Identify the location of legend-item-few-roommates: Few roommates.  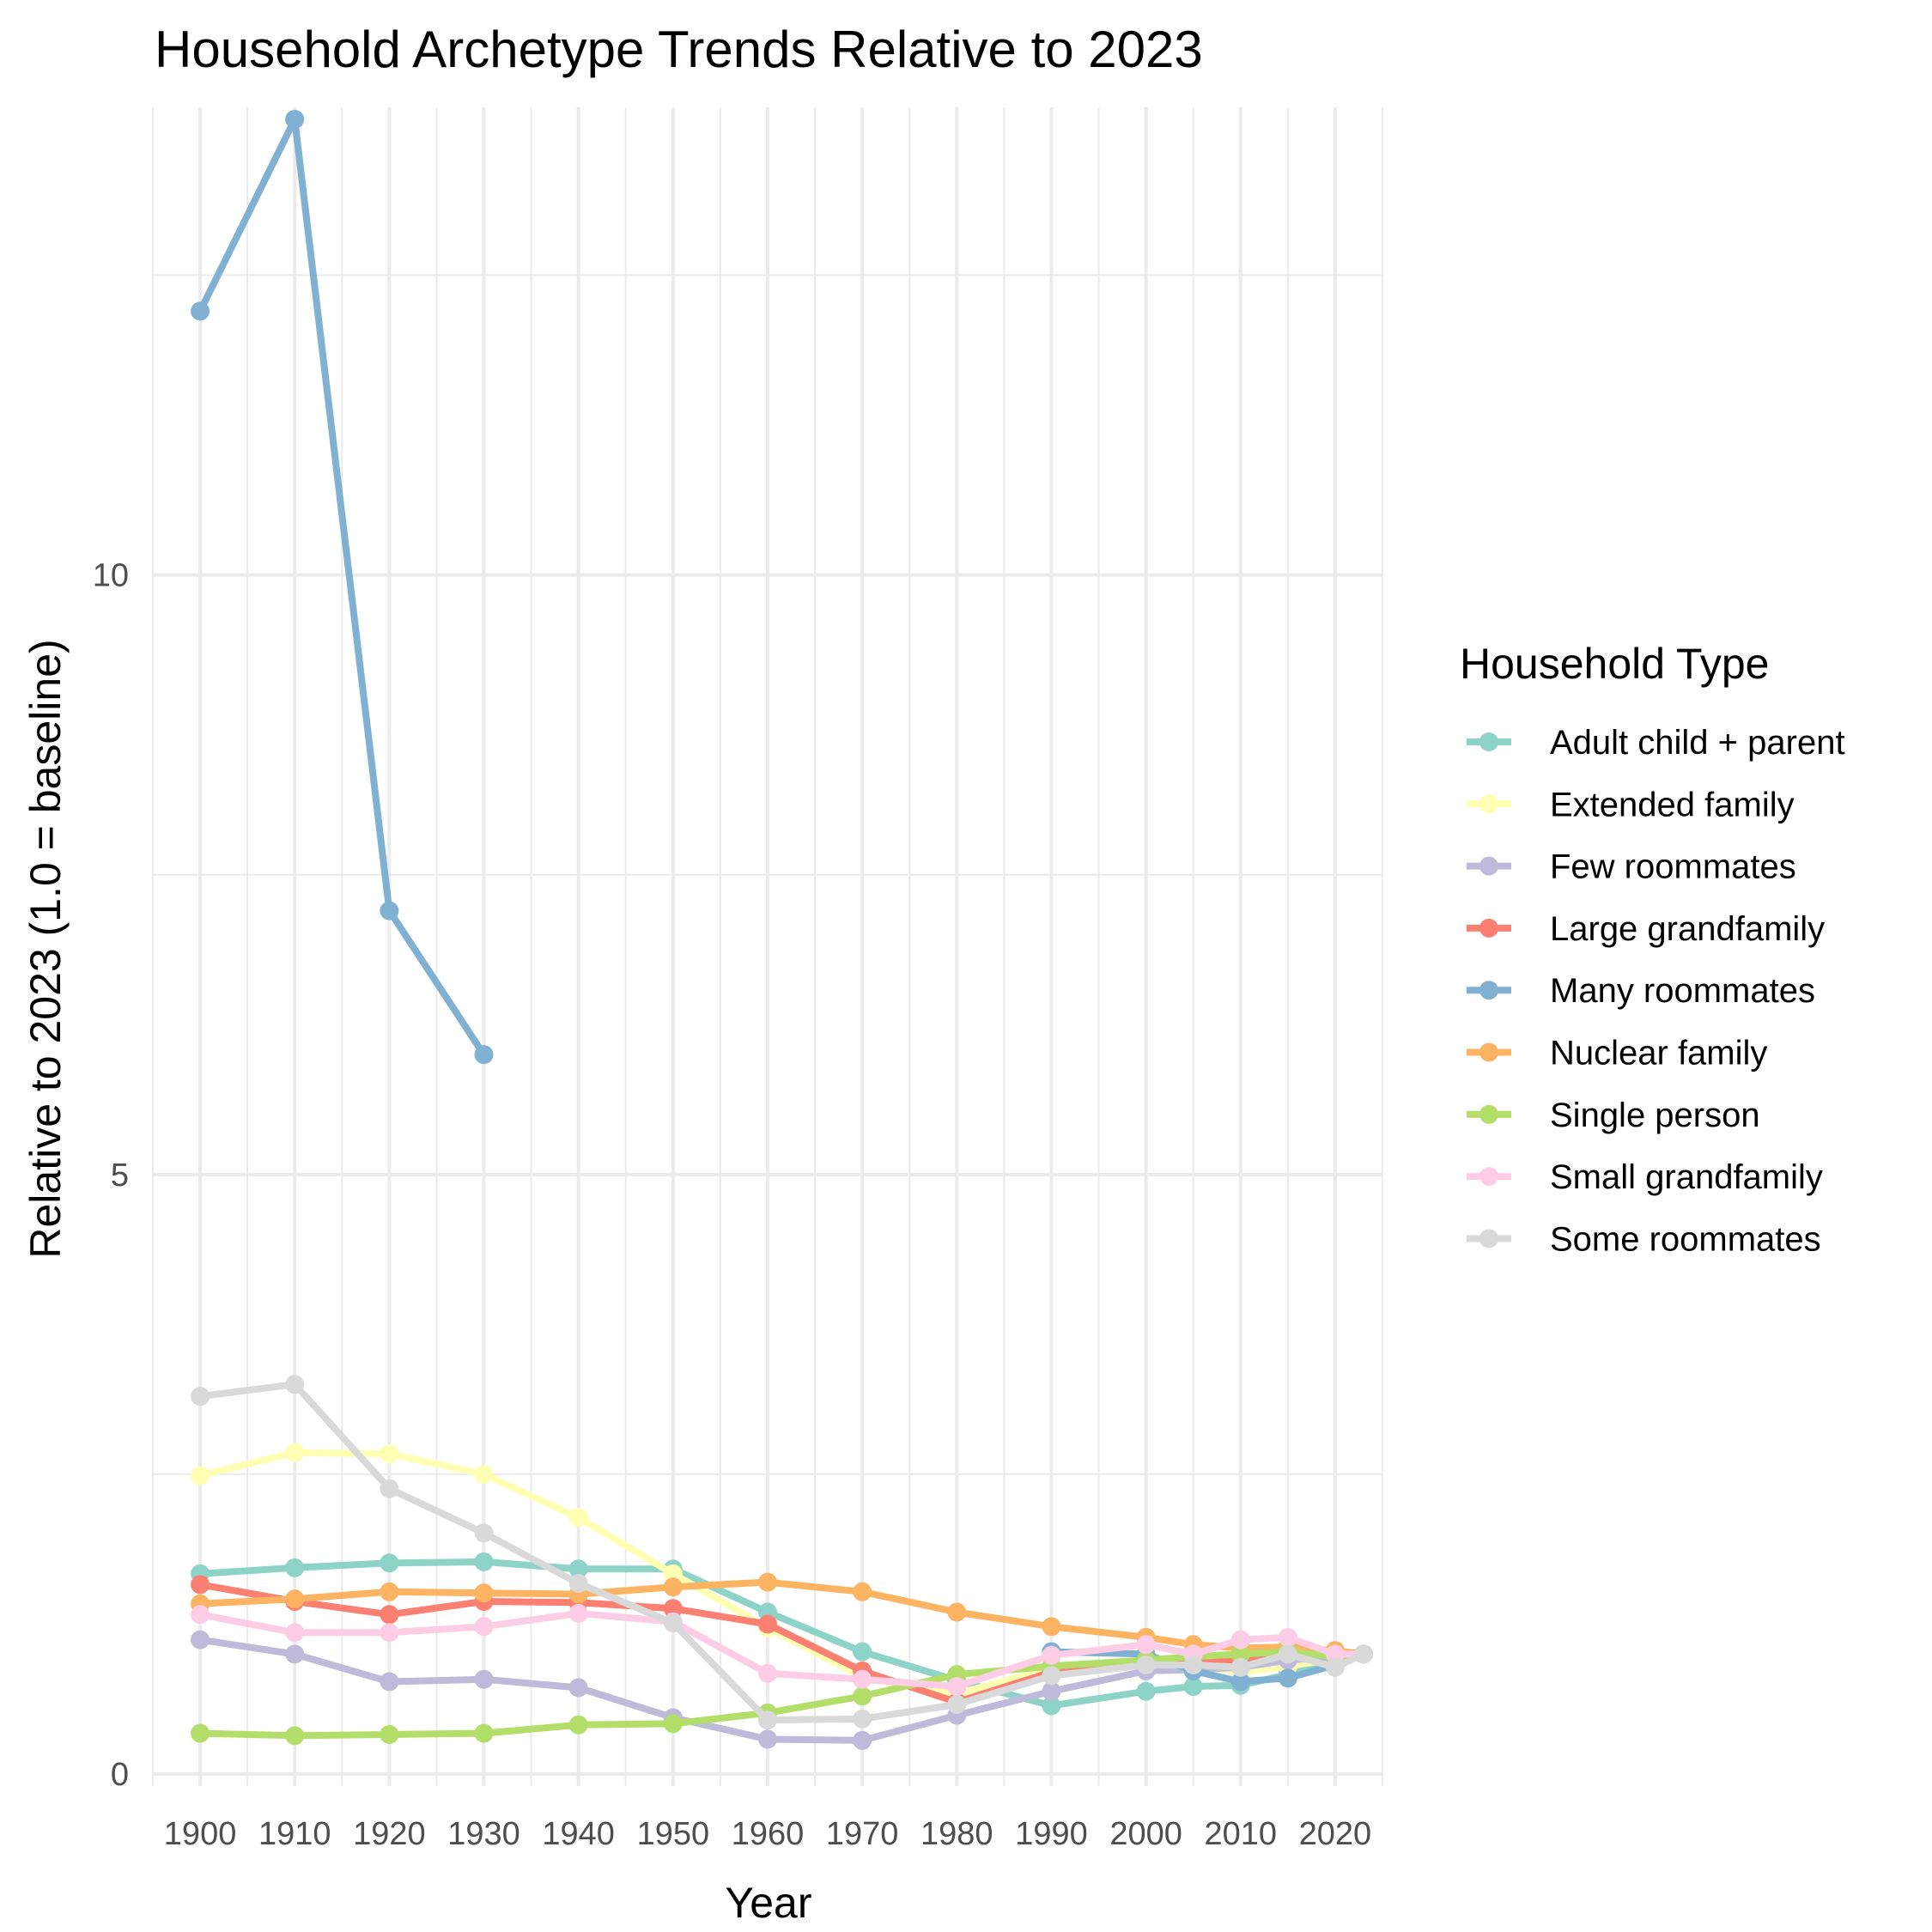
(1631, 867).